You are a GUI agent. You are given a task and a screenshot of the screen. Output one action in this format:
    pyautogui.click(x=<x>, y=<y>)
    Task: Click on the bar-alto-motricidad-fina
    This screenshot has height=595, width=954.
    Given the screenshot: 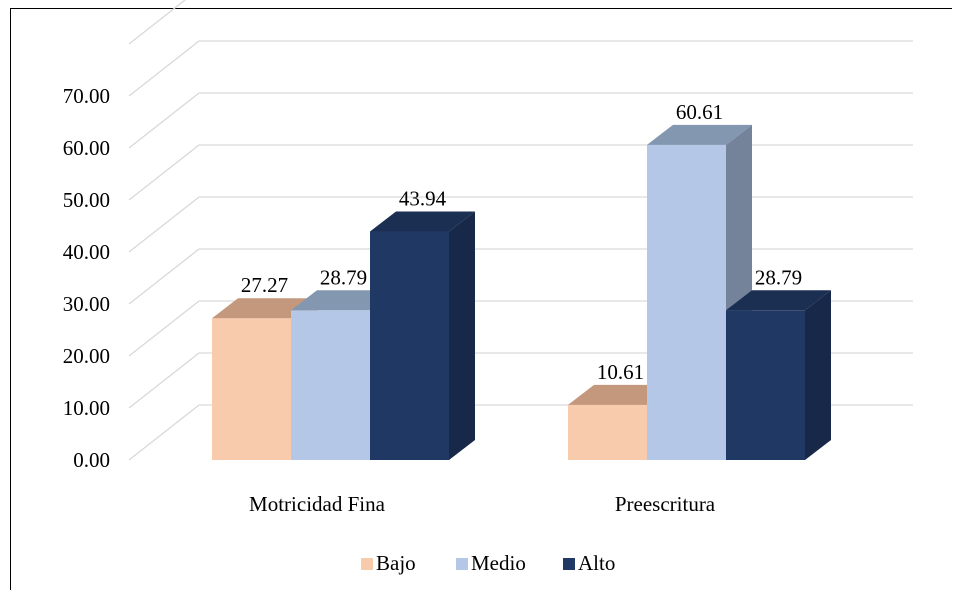 What is the action you would take?
    pyautogui.click(x=422, y=335)
    